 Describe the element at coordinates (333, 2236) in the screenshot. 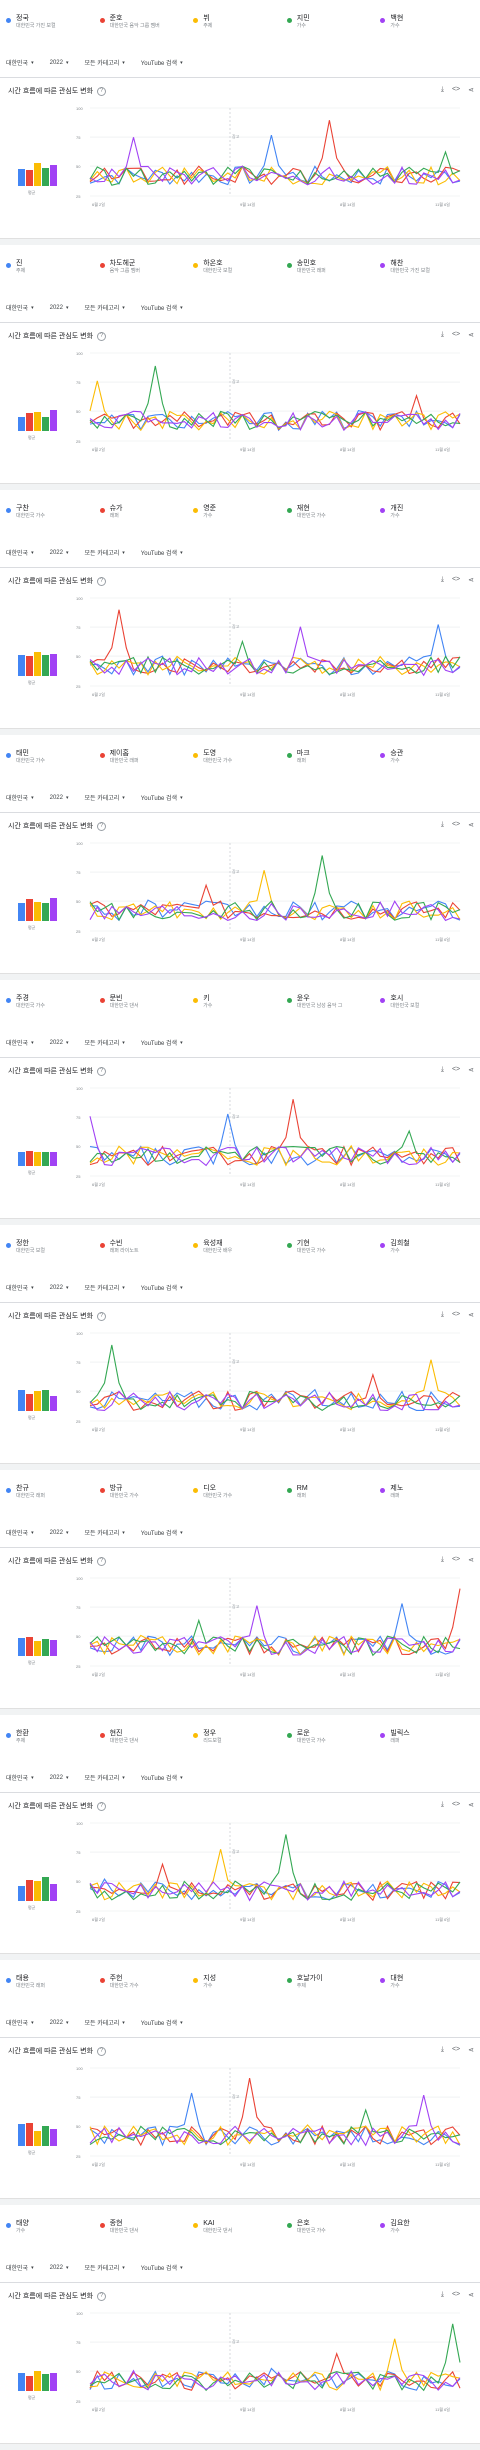

I see `compare-term: 은호 대한민국 가수` at that location.